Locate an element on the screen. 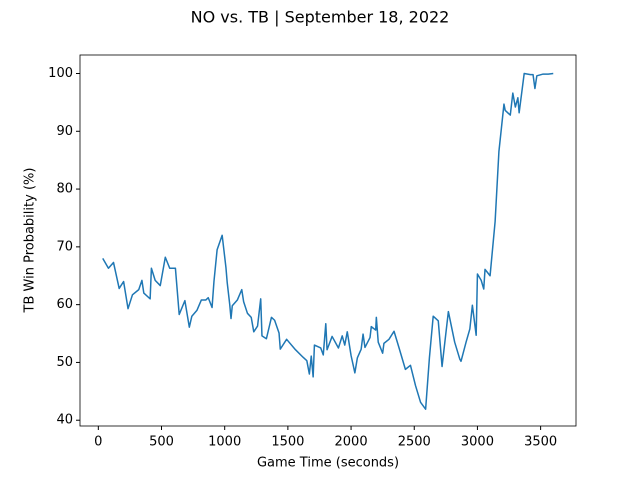 The width and height of the screenshot is (640, 480). y-tick-label: 50 is located at coordinates (64, 362).